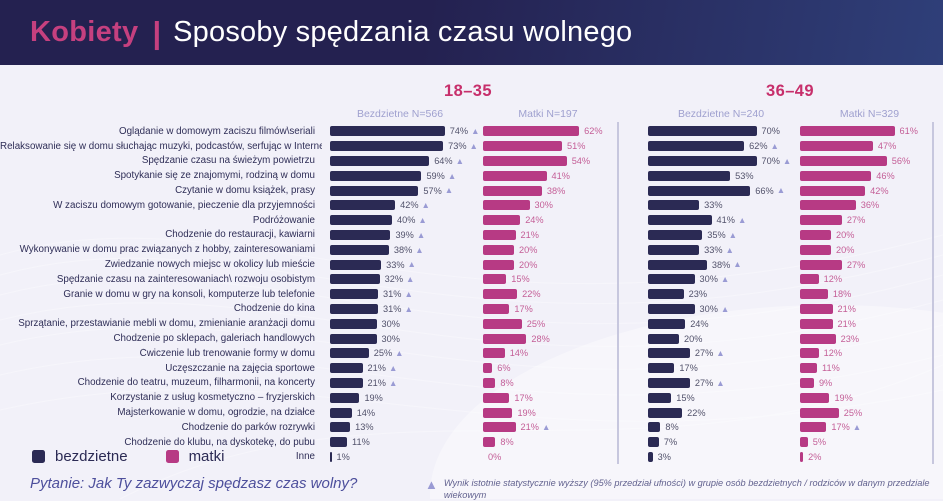 This screenshot has width=943, height=501. Describe the element at coordinates (871, 205) in the screenshot. I see `bar-cell: 36%` at that location.